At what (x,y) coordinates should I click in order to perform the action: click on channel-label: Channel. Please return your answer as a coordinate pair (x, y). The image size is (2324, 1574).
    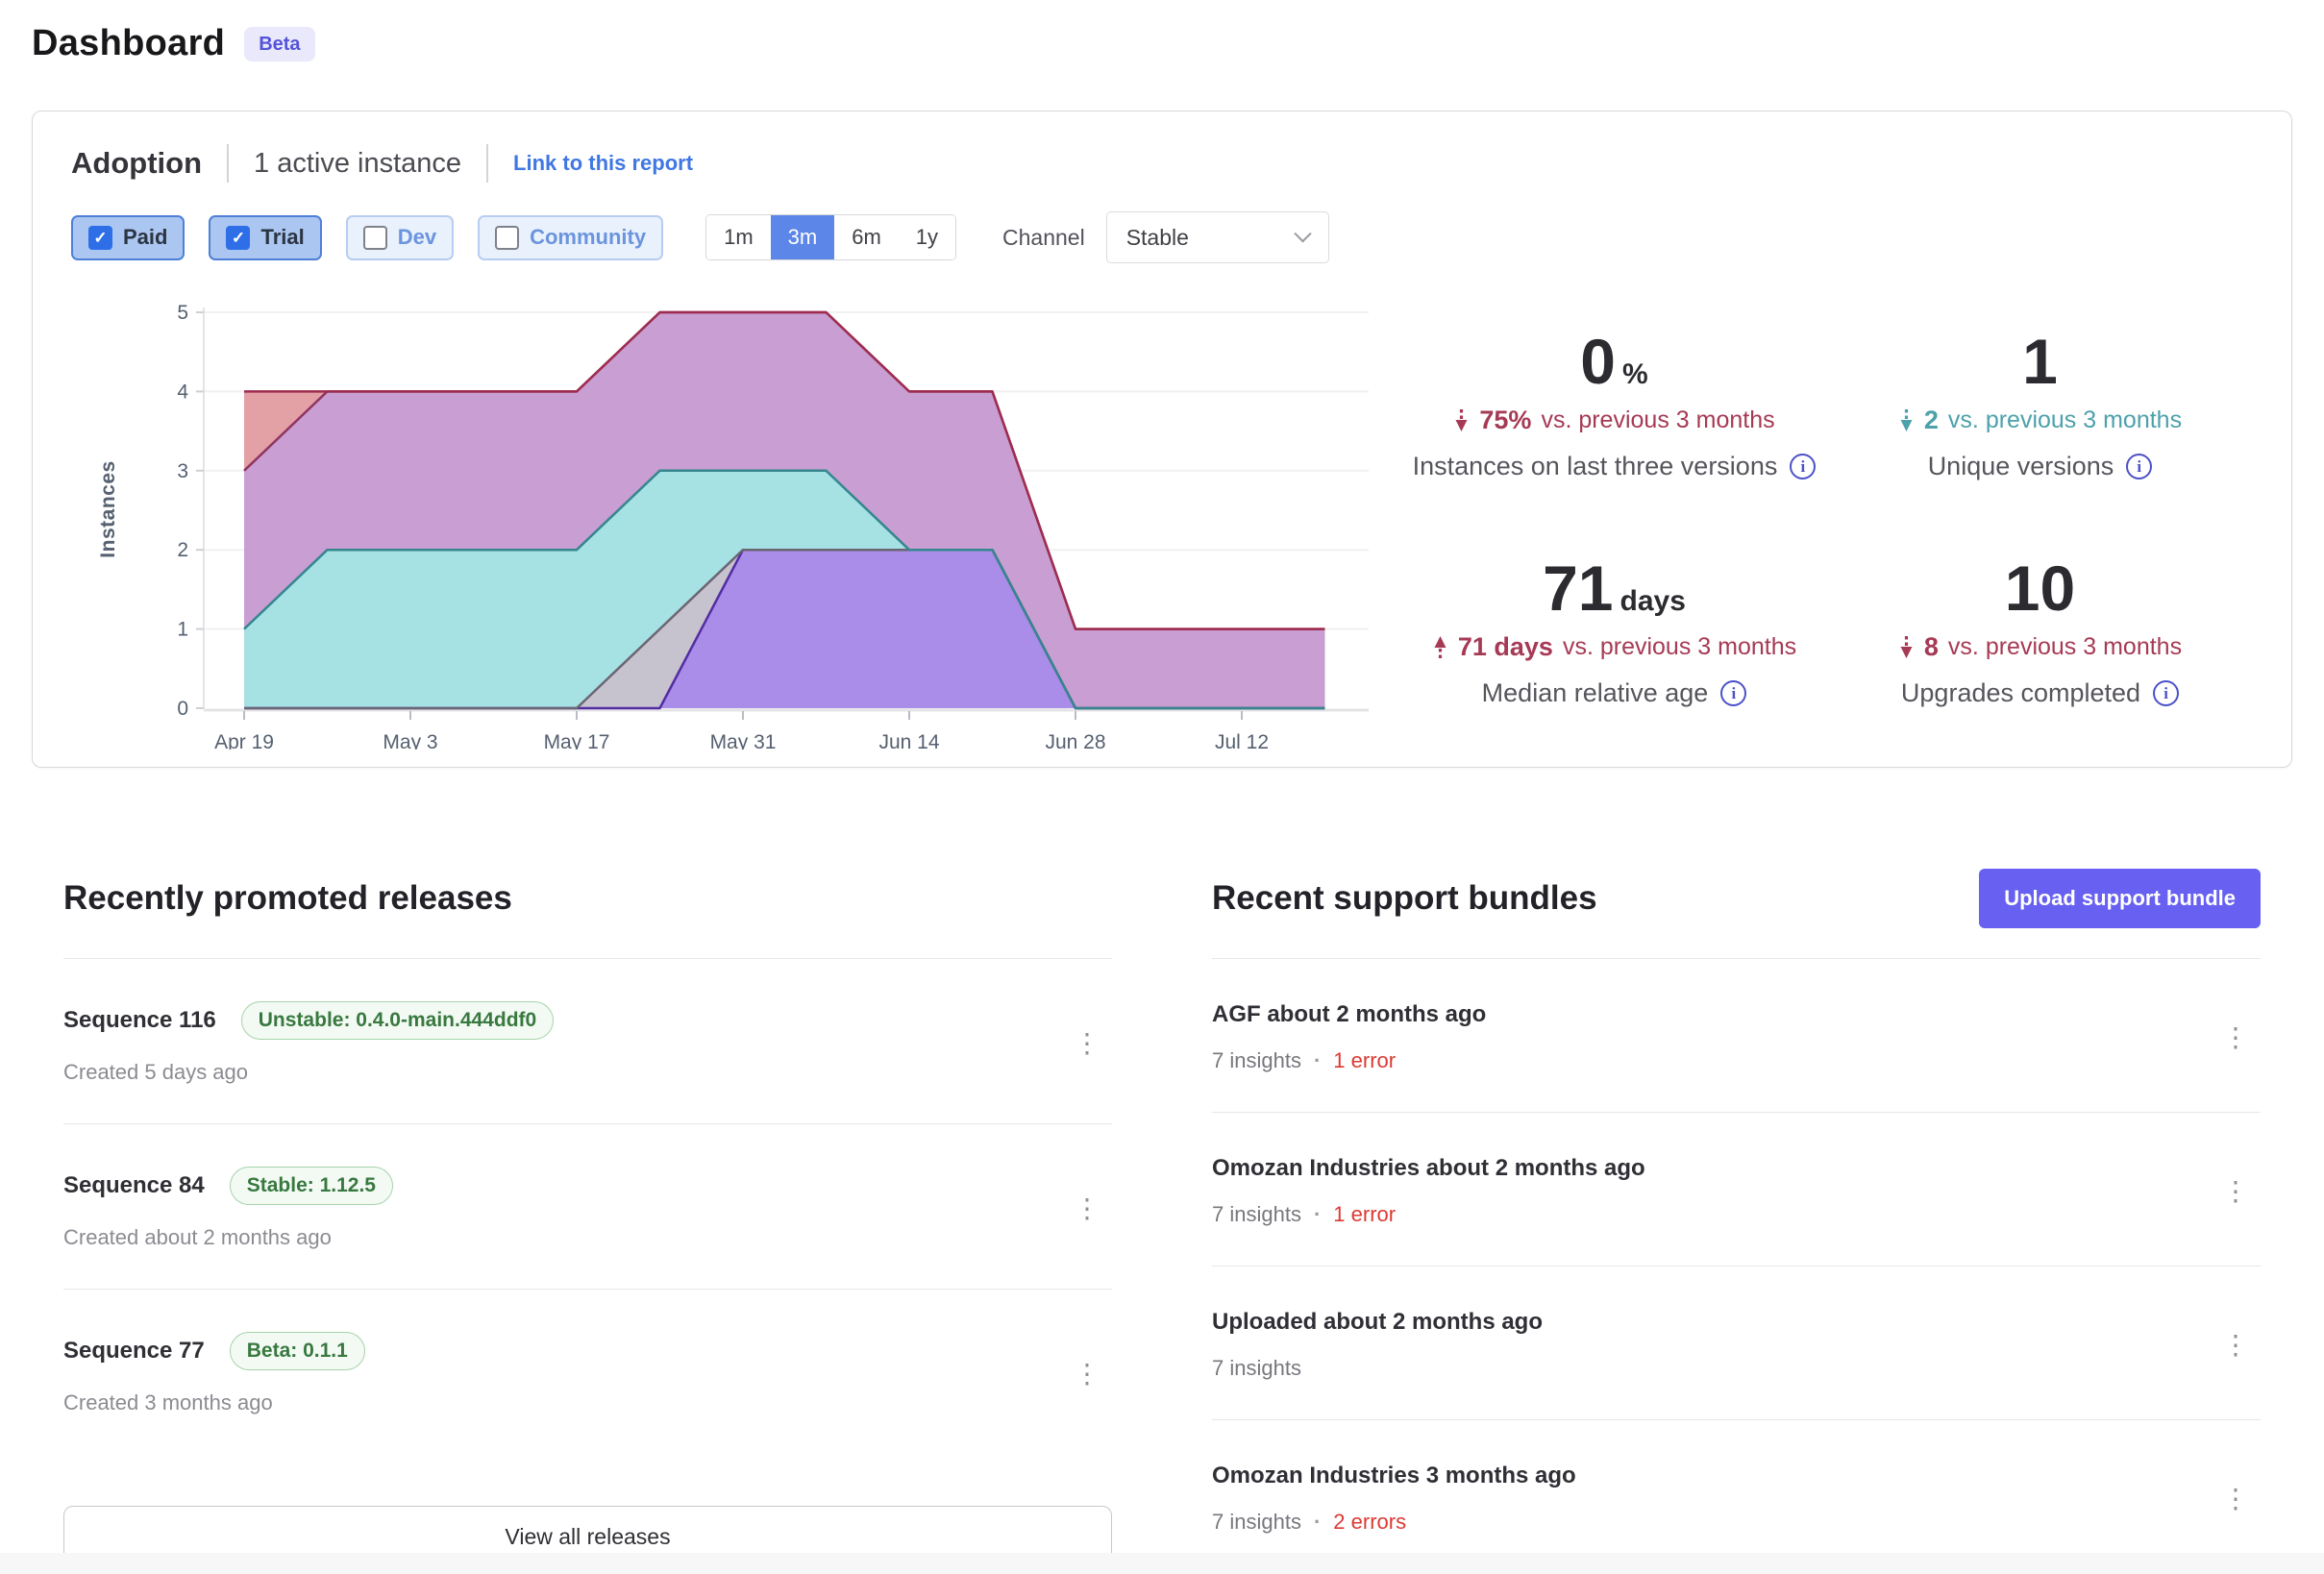
    Looking at the image, I should click on (1043, 237).